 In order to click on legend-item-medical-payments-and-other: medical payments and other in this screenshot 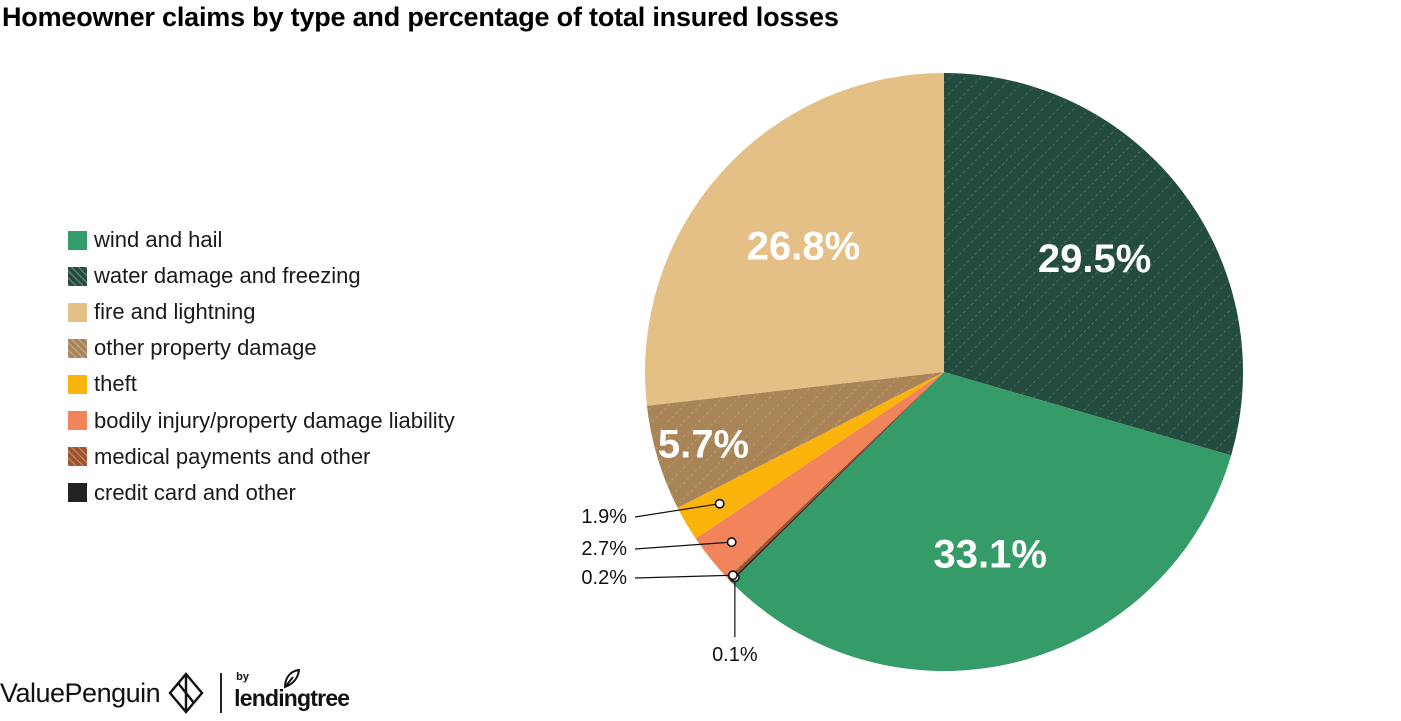, I will do `click(261, 457)`.